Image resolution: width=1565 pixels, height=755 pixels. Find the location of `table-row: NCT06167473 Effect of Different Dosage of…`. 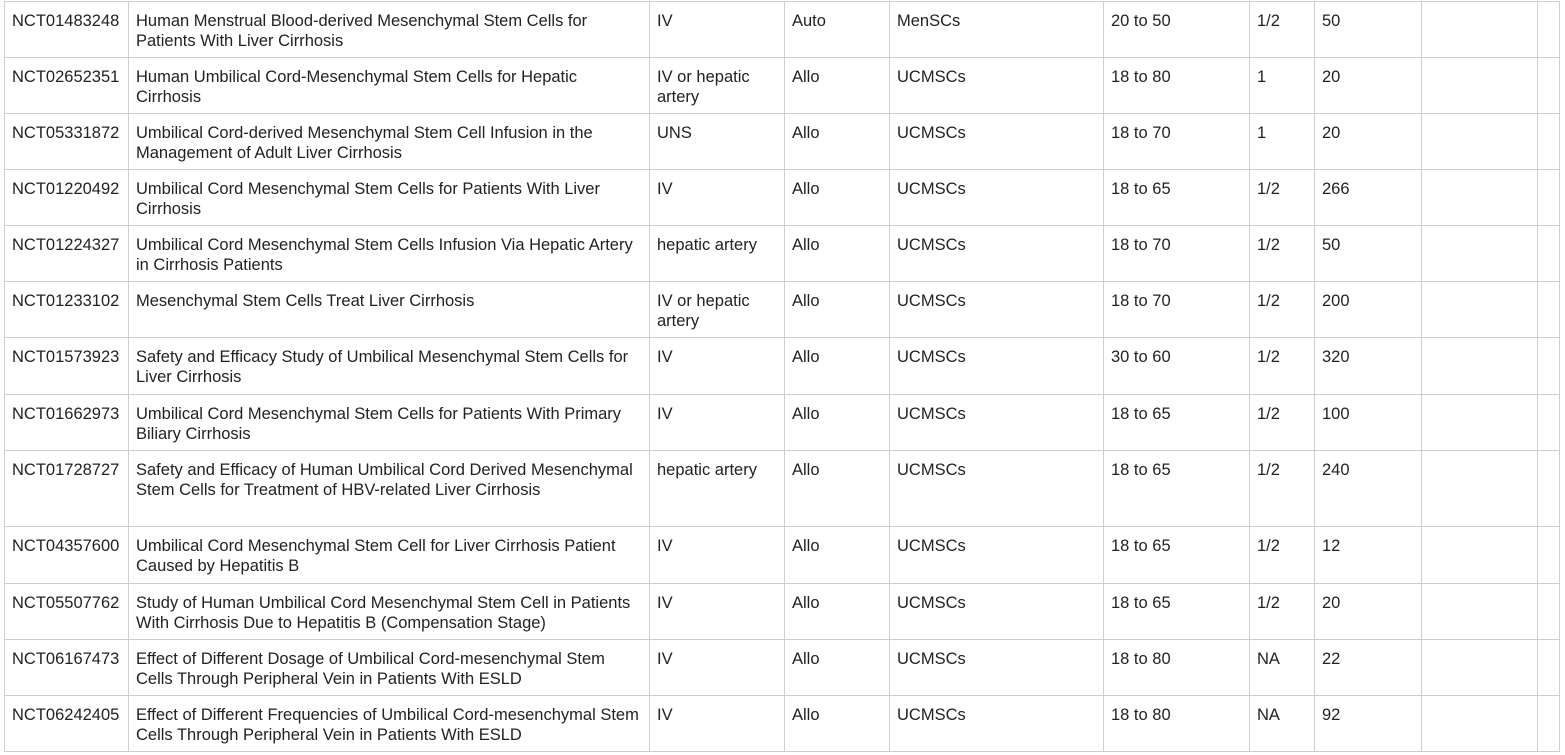

table-row: NCT06167473 Effect of Different Dosage of… is located at coordinates (782, 667).